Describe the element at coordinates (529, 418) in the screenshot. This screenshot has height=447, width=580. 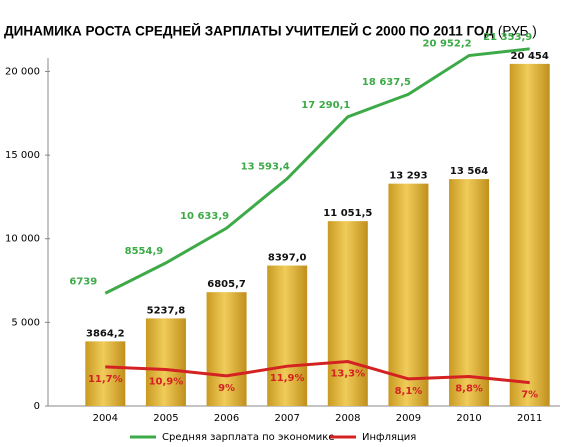
I see `x-tick-label: 2011` at that location.